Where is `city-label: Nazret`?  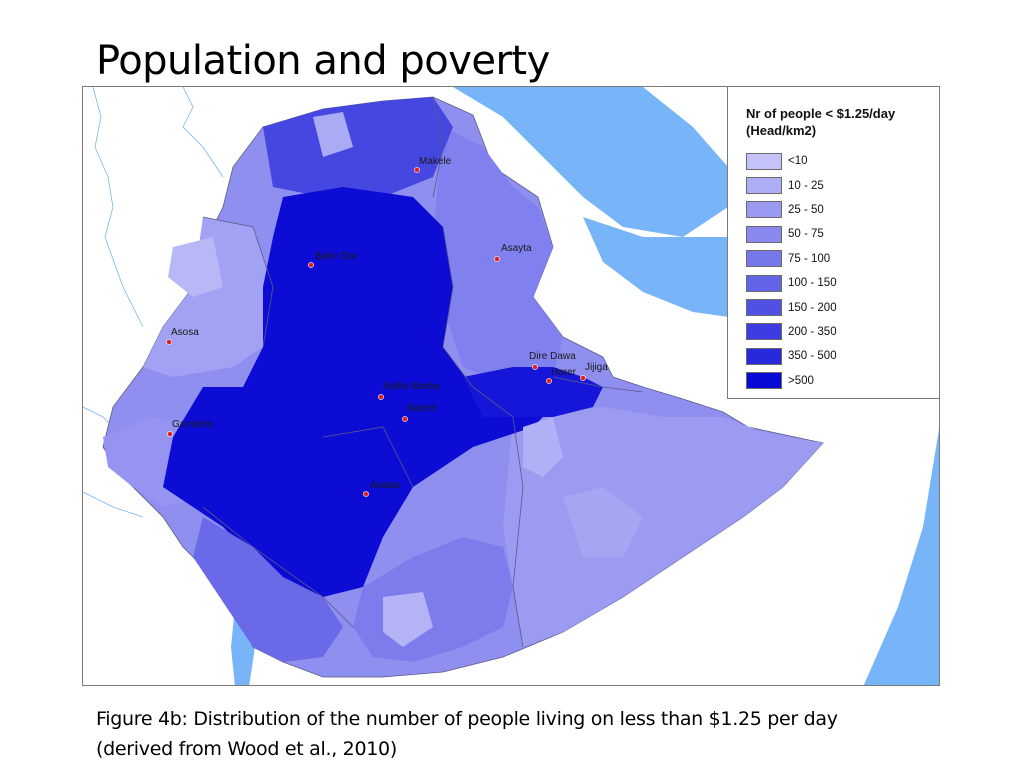
city-label: Nazret is located at coordinates (422, 408).